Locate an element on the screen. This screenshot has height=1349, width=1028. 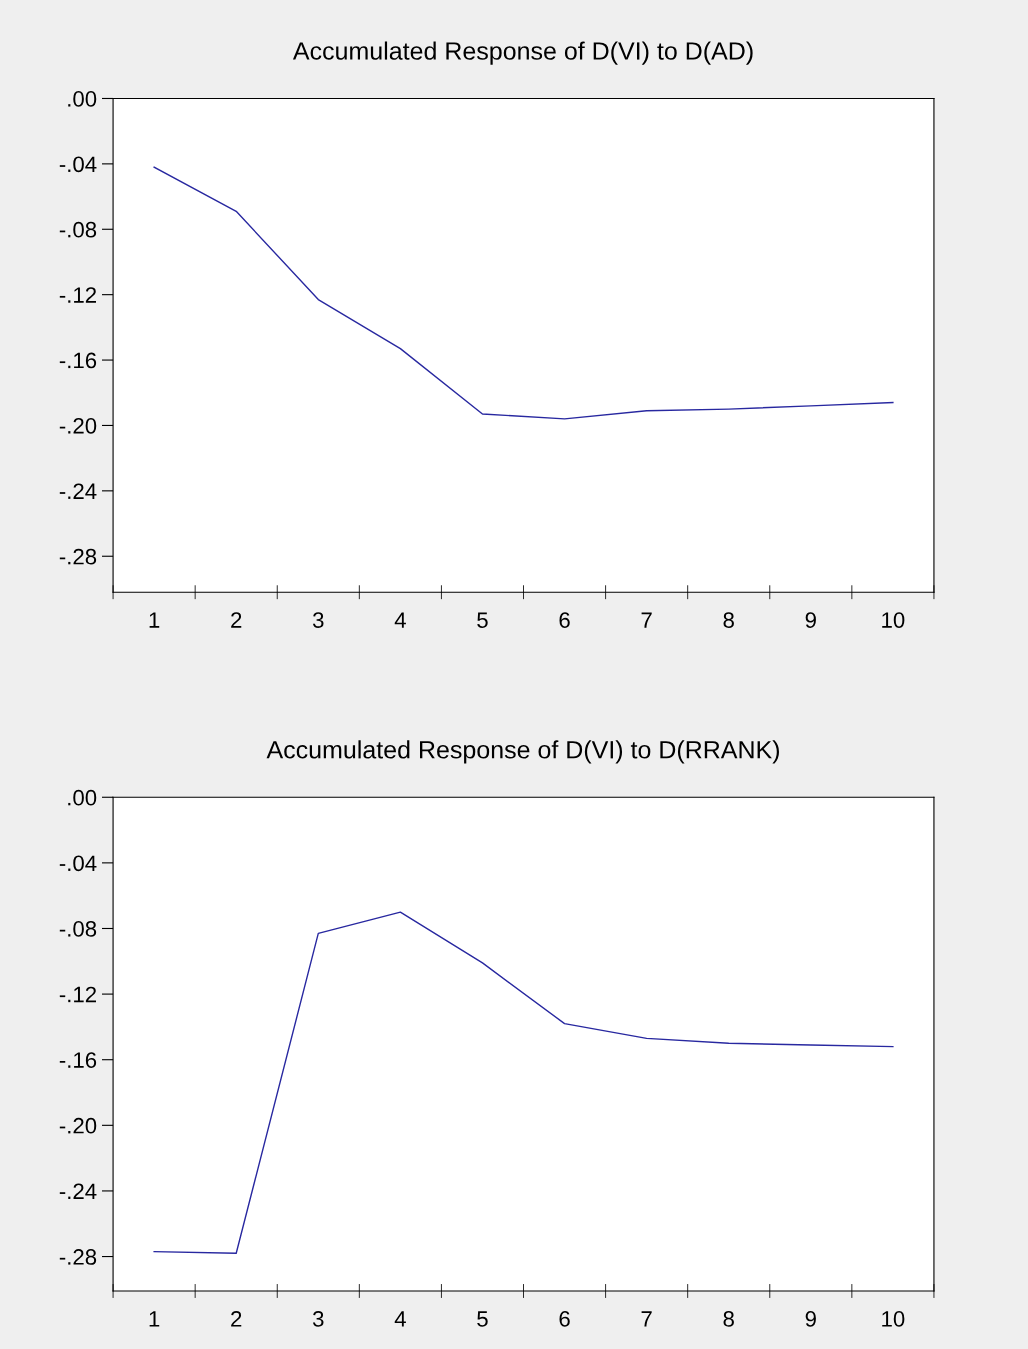
line-series is located at coordinates (523, 293).